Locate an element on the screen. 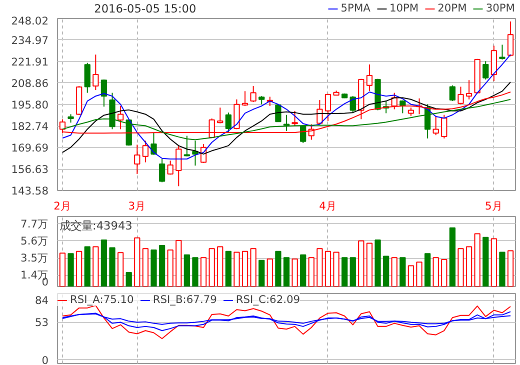  legend-label: RSI_B:67.79 is located at coordinates (184, 299).